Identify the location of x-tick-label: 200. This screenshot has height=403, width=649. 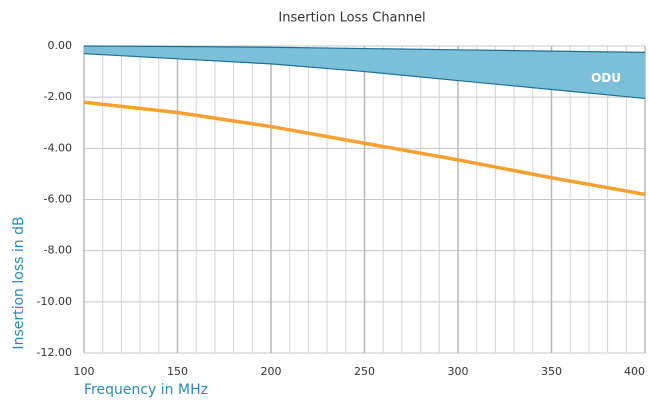
(271, 371).